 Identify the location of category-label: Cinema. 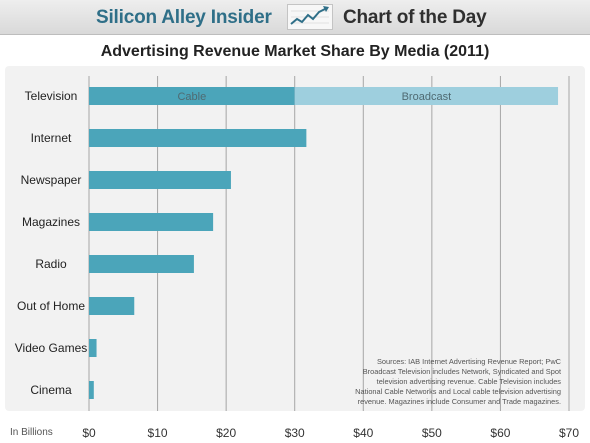
(51, 390).